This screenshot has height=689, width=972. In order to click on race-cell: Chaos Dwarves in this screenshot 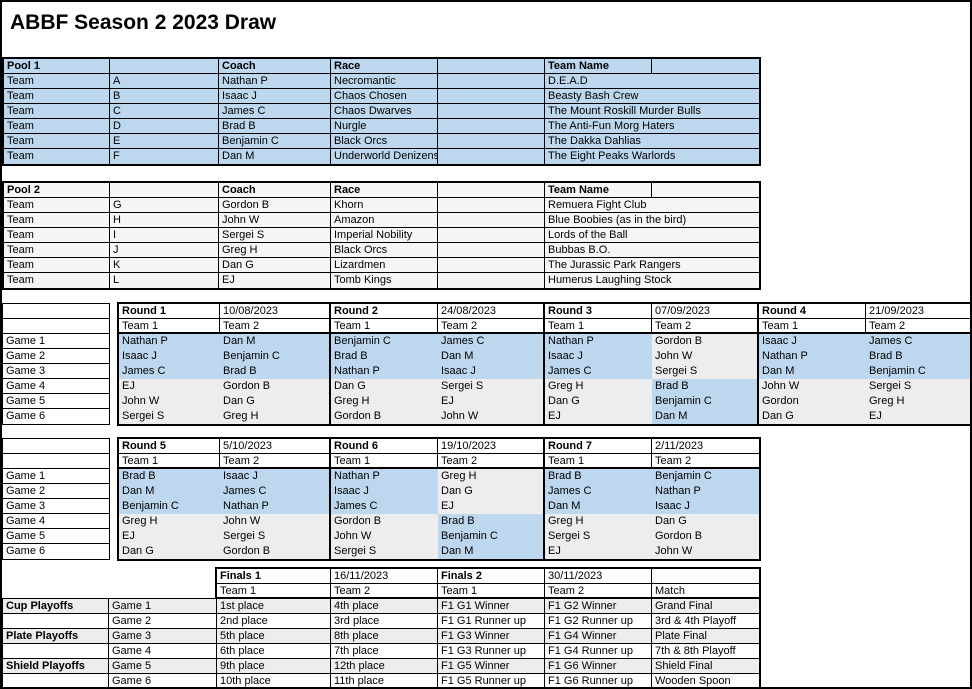, I will do `click(384, 111)`.